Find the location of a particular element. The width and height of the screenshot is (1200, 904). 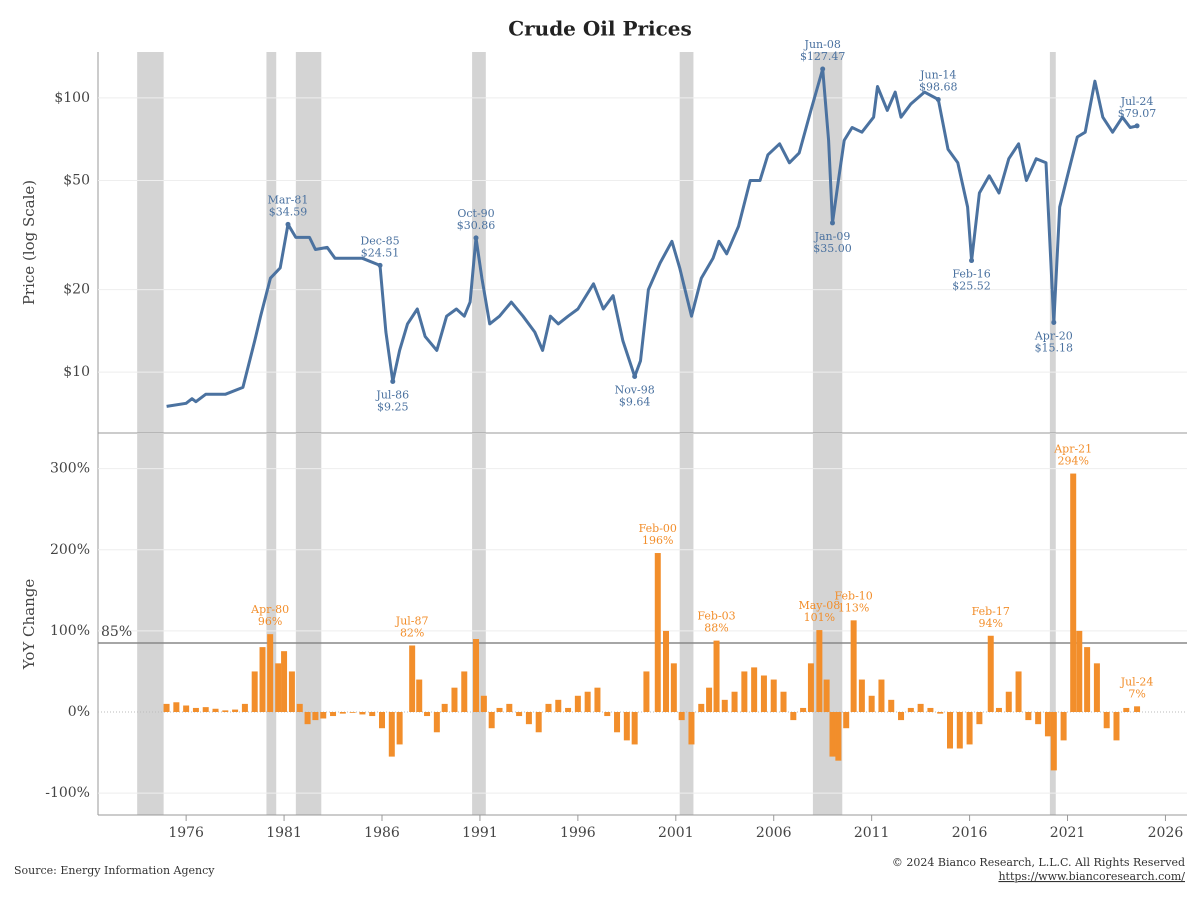

date-label: Mar-81 is located at coordinates (288, 199).